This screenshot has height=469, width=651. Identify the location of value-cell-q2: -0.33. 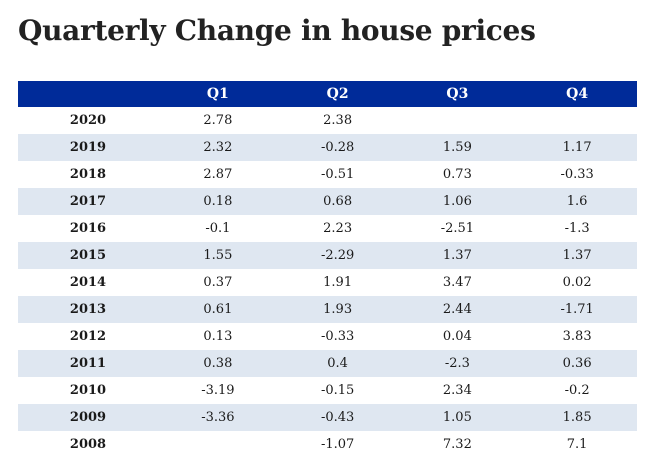
(337, 336).